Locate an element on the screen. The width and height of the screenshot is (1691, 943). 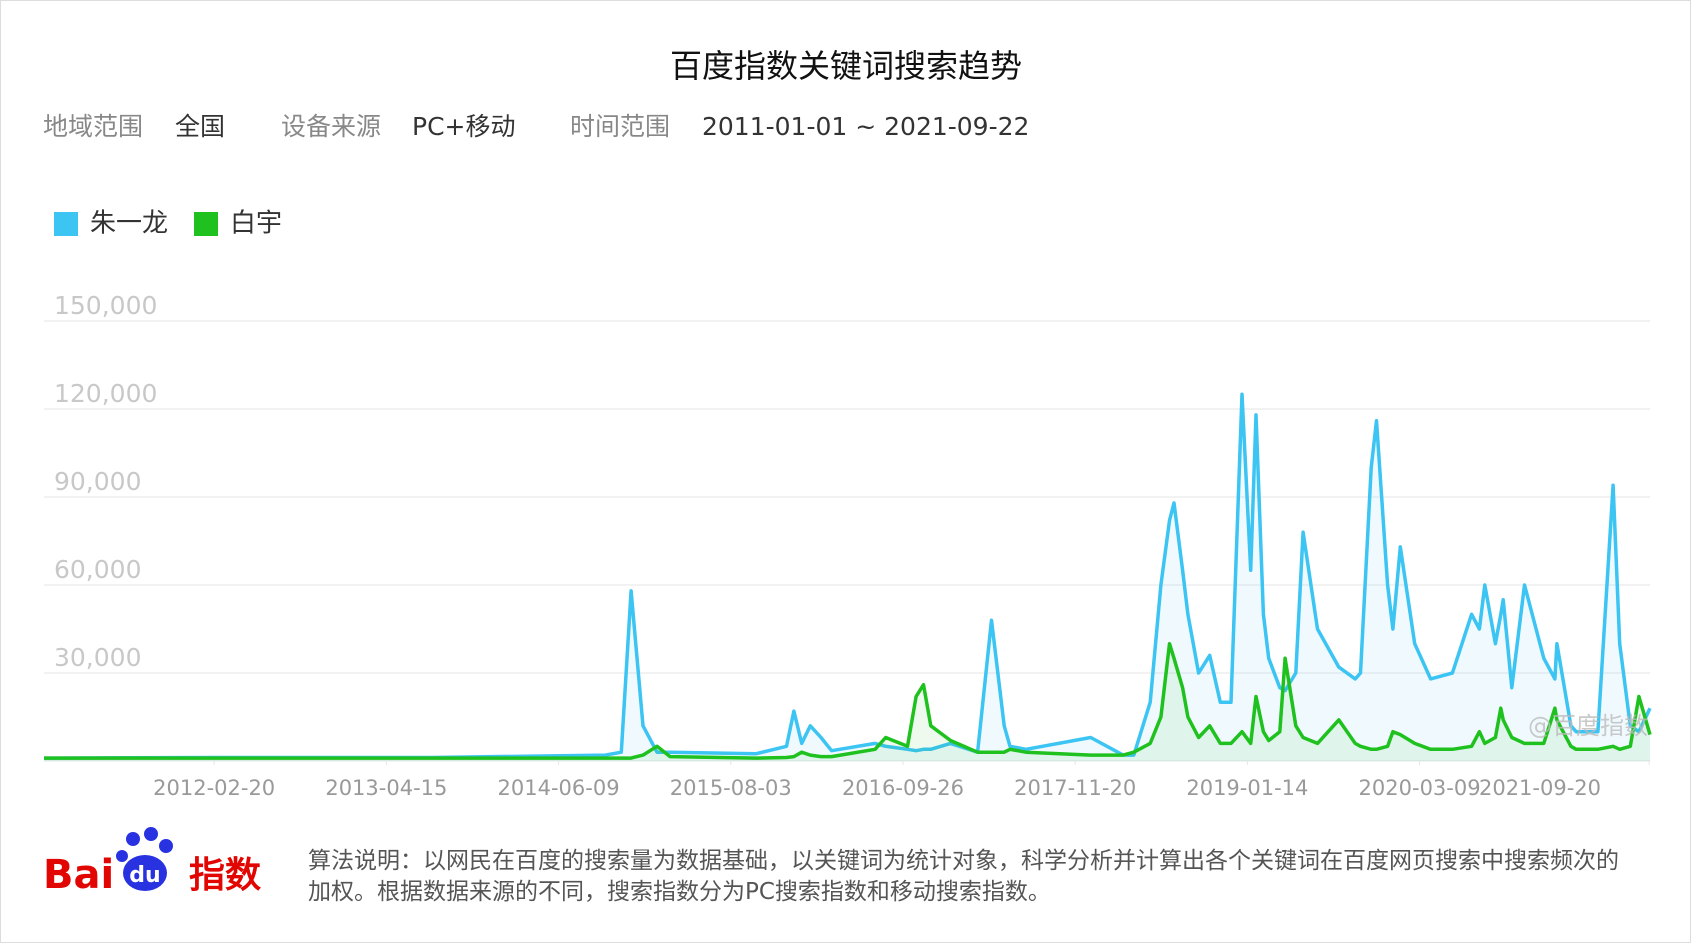
y-tick-label: 60,000 is located at coordinates (97, 569).